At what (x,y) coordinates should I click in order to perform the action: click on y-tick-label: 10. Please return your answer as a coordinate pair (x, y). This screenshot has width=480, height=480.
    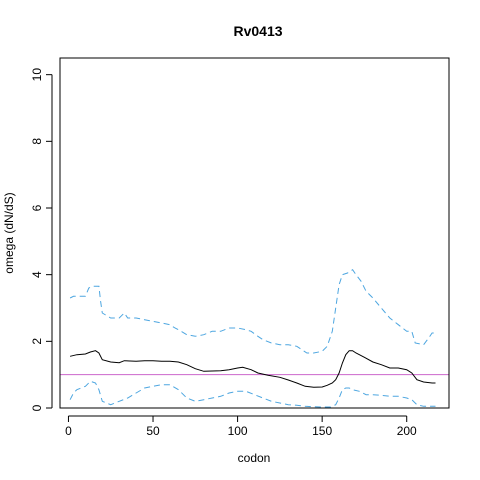
    Looking at the image, I should click on (37, 75).